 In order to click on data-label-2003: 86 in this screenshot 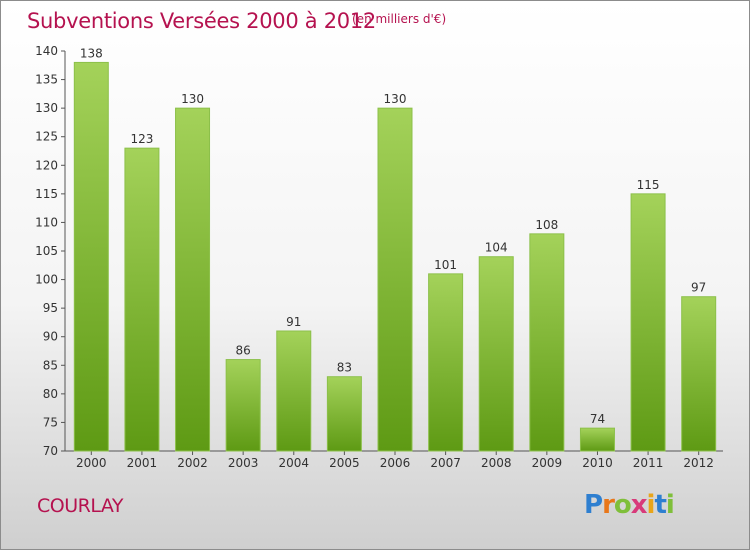, I will do `click(243, 351)`.